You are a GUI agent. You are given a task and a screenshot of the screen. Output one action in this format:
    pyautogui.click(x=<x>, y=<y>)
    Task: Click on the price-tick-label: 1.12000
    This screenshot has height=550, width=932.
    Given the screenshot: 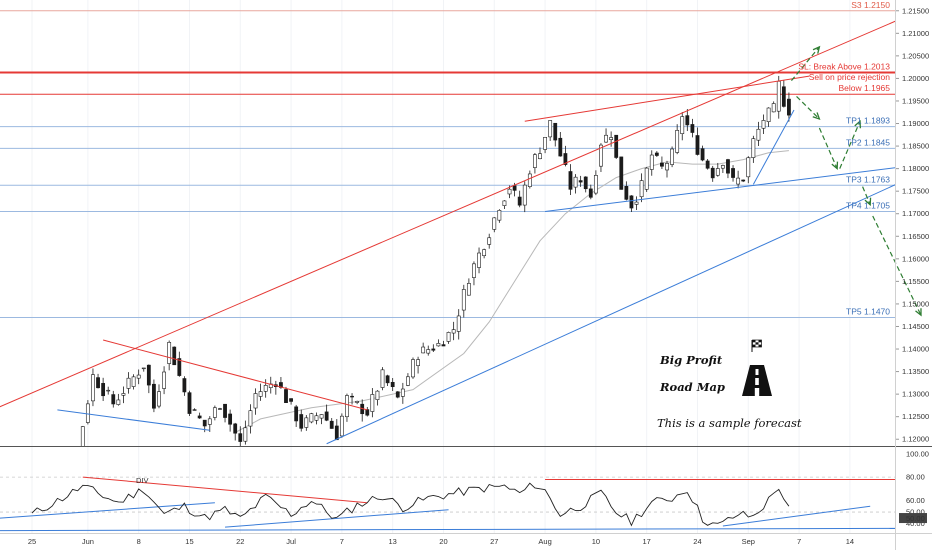 What is the action you would take?
    pyautogui.click(x=915, y=439)
    